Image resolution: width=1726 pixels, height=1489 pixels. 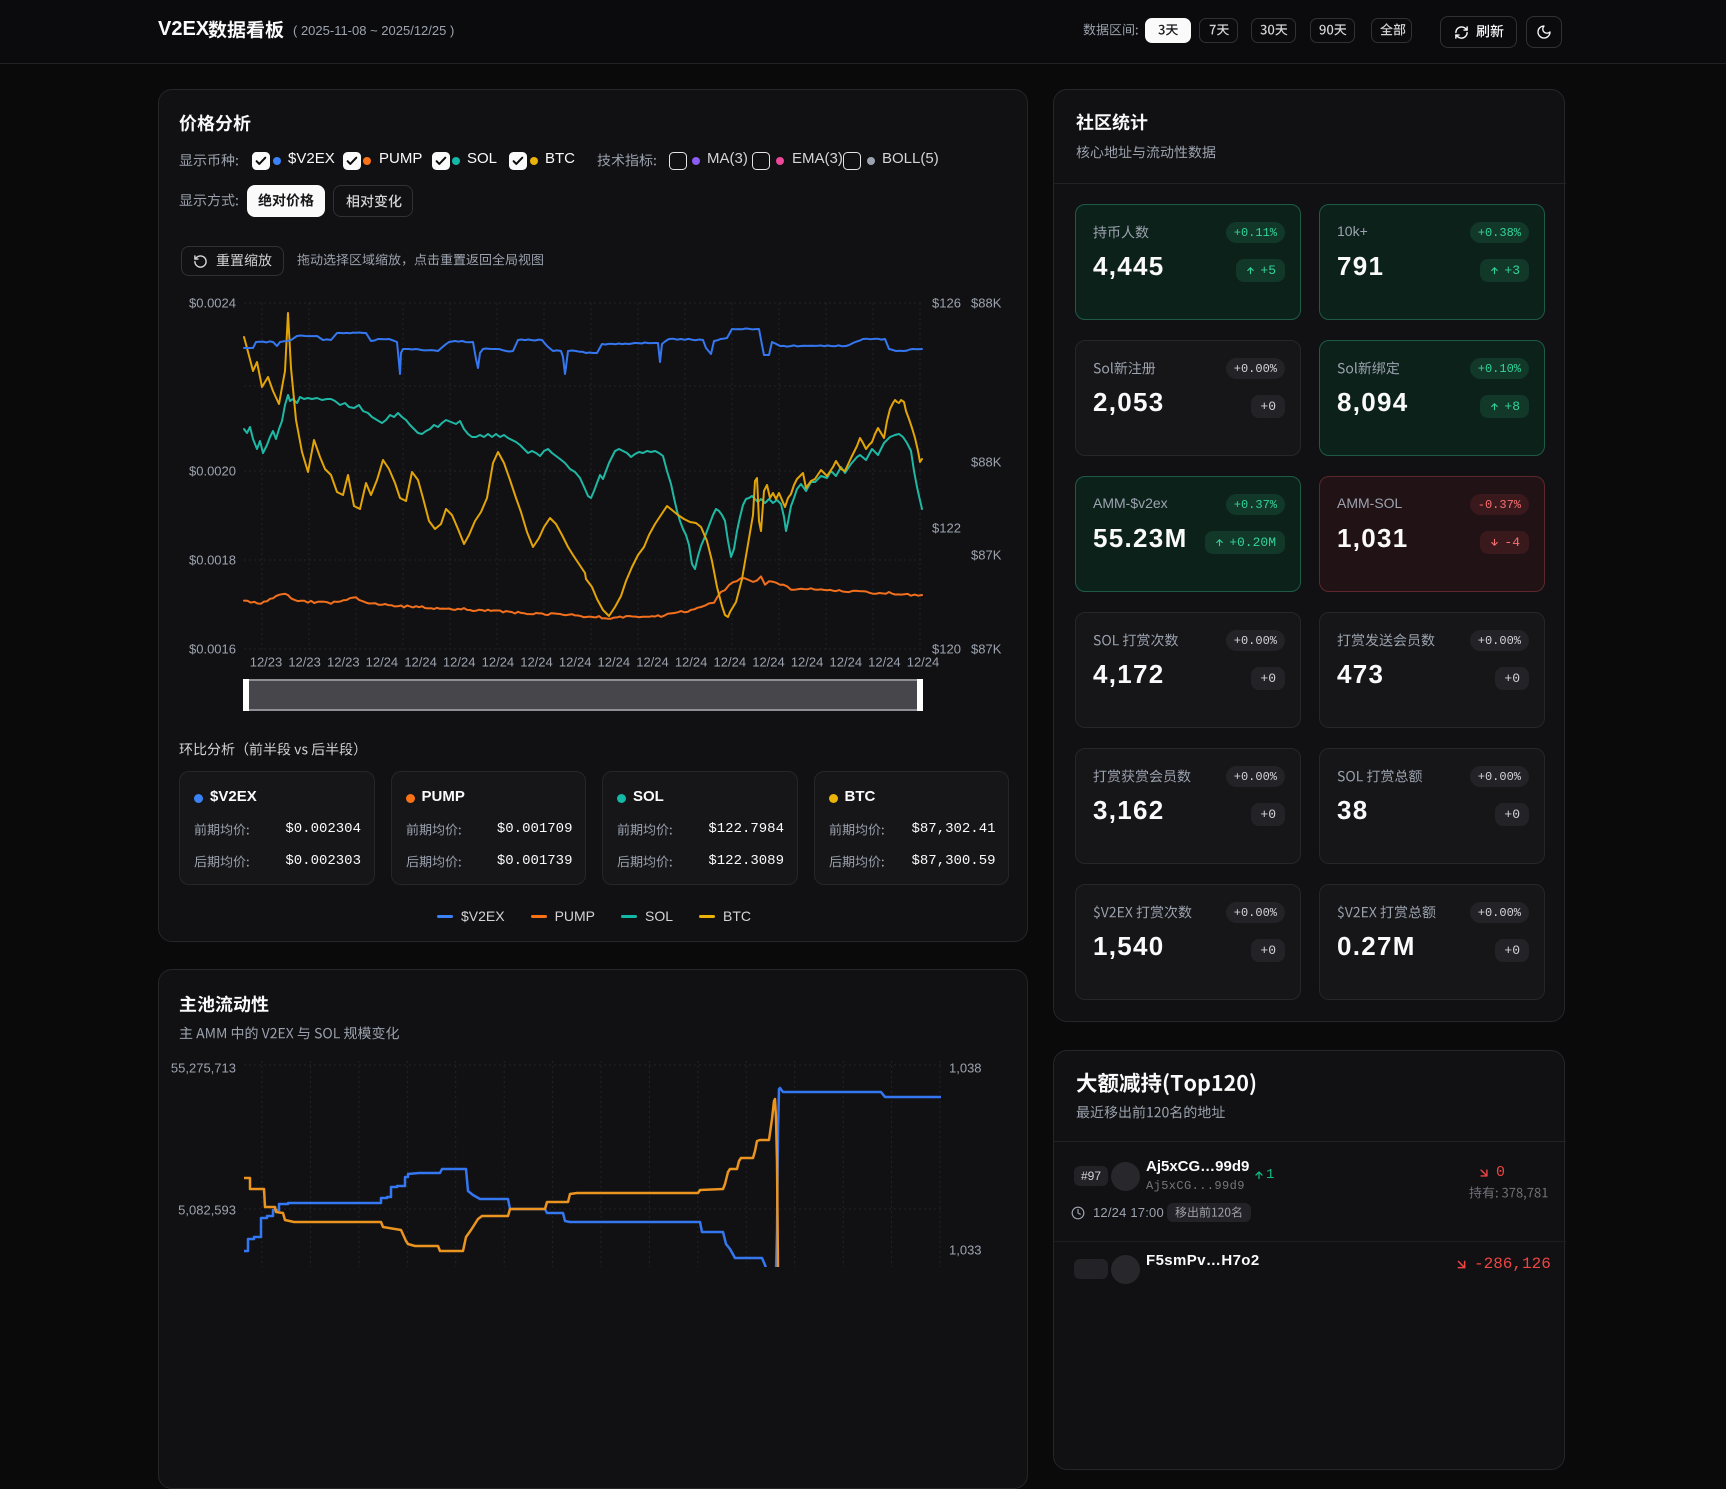 I want to click on svg-text: 1,033, so click(x=965, y=1250).